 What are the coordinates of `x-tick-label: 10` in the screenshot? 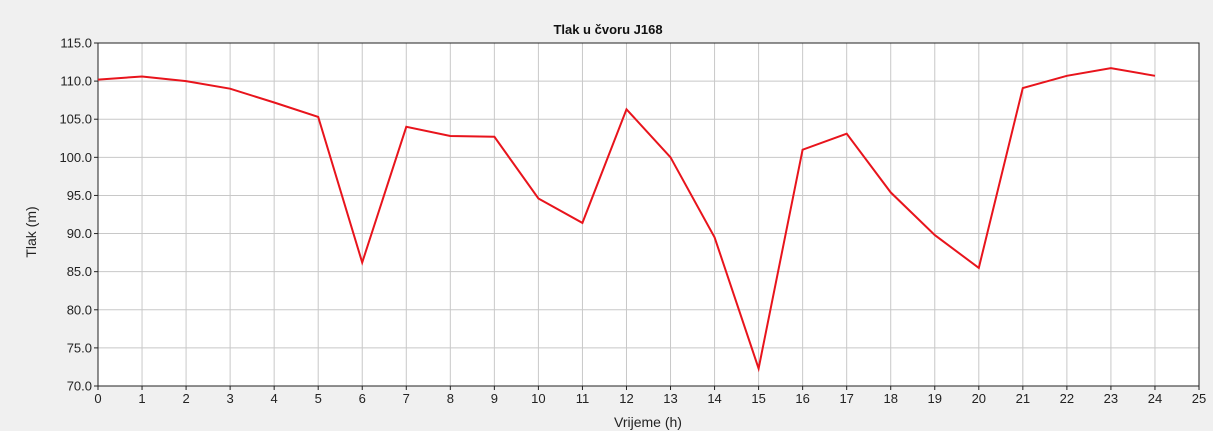 It's located at (538, 398).